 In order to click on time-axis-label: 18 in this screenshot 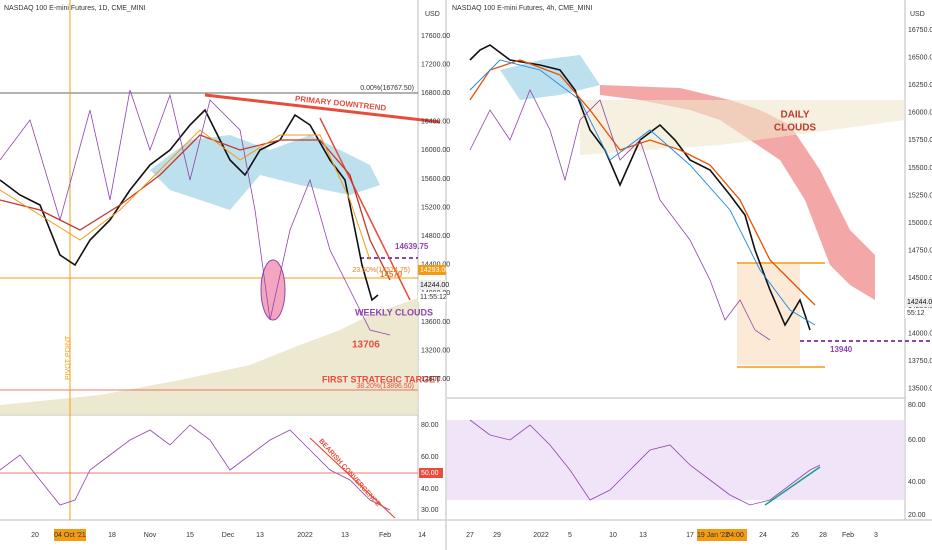, I will do `click(112, 535)`.